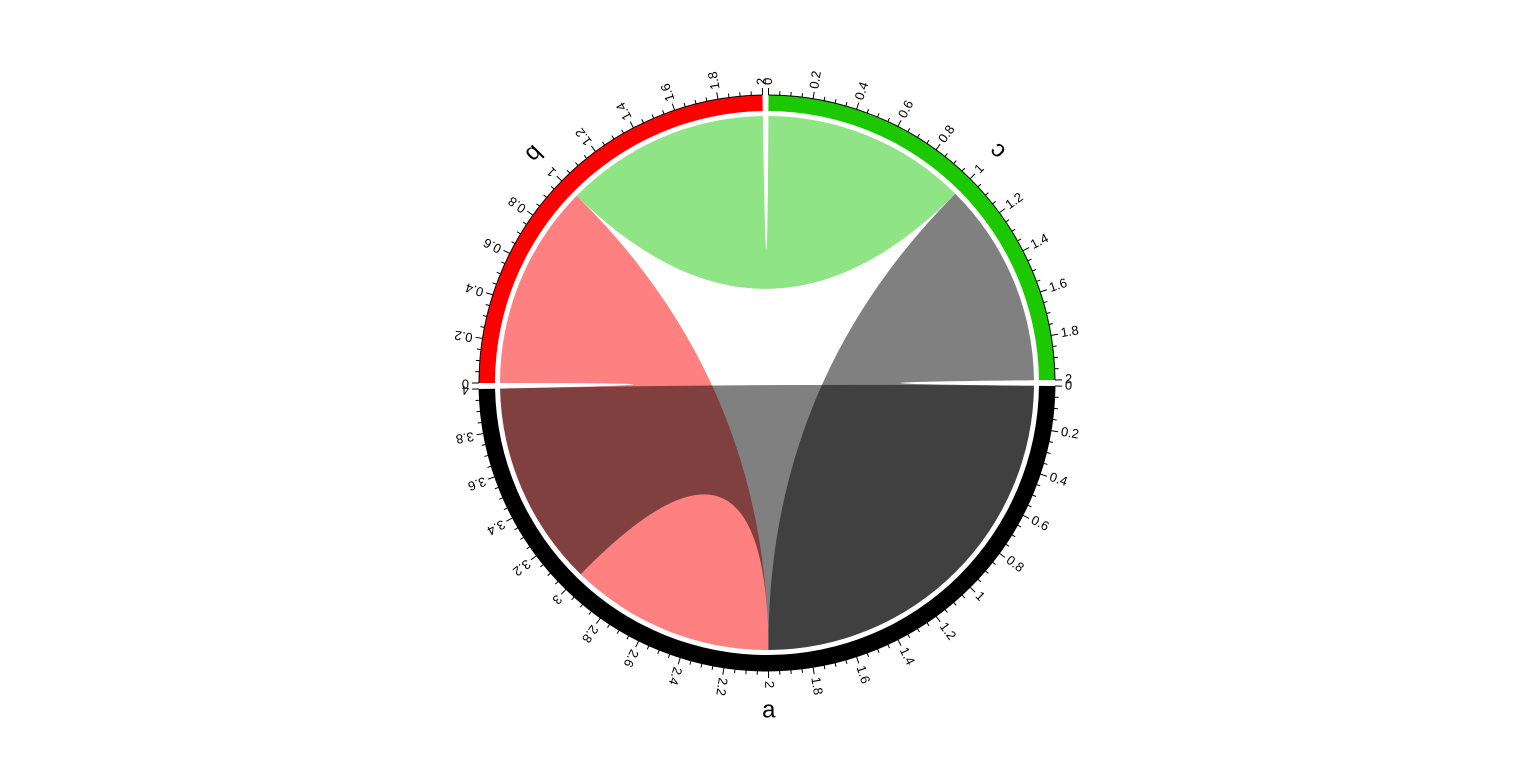  Describe the element at coordinates (906, 109) in the screenshot. I see `tick-label-c: 0.6` at that location.